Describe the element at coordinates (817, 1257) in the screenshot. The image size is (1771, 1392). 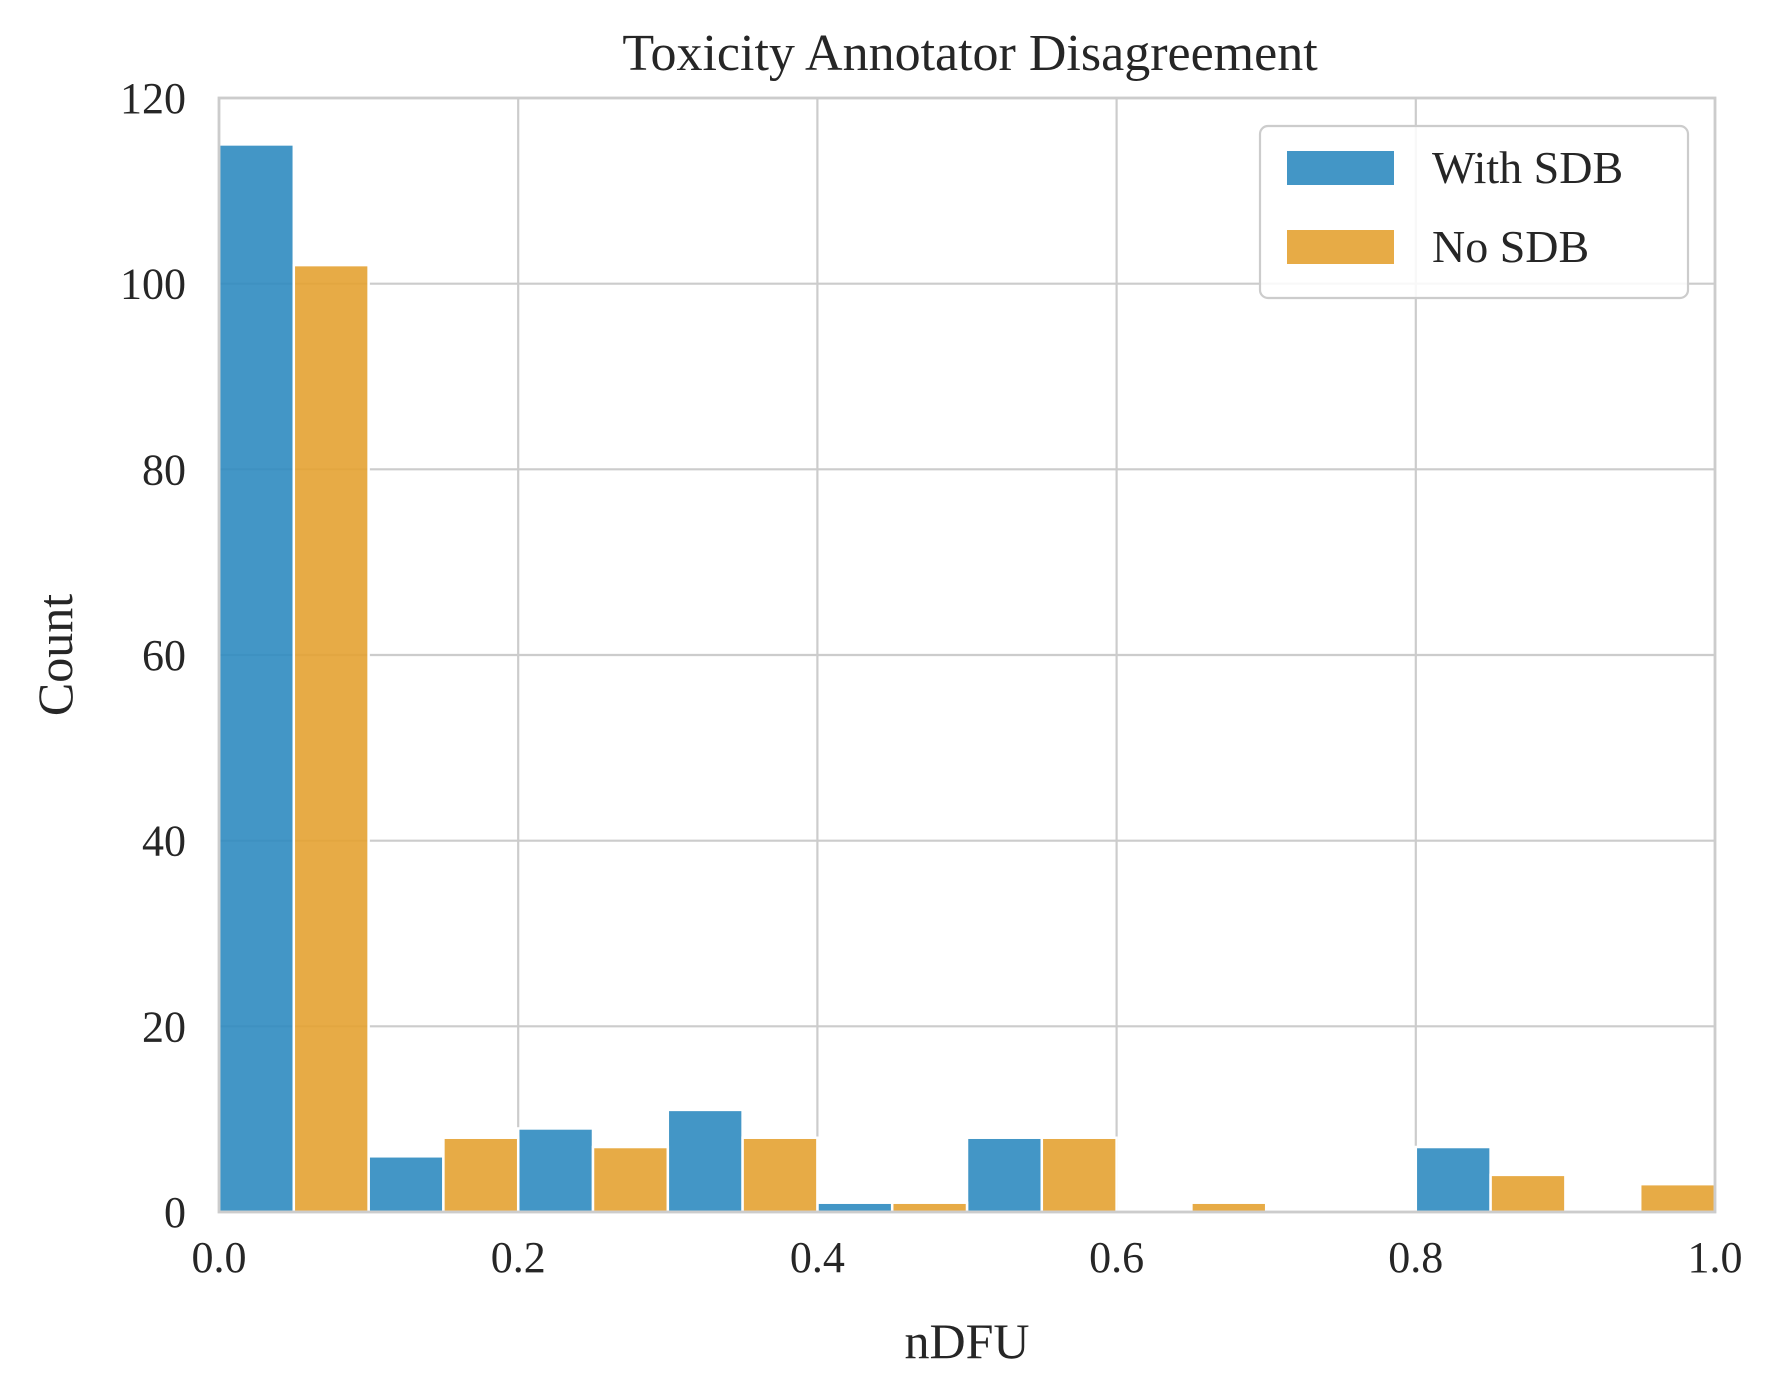
I see `x-tick-label: 0.4` at that location.